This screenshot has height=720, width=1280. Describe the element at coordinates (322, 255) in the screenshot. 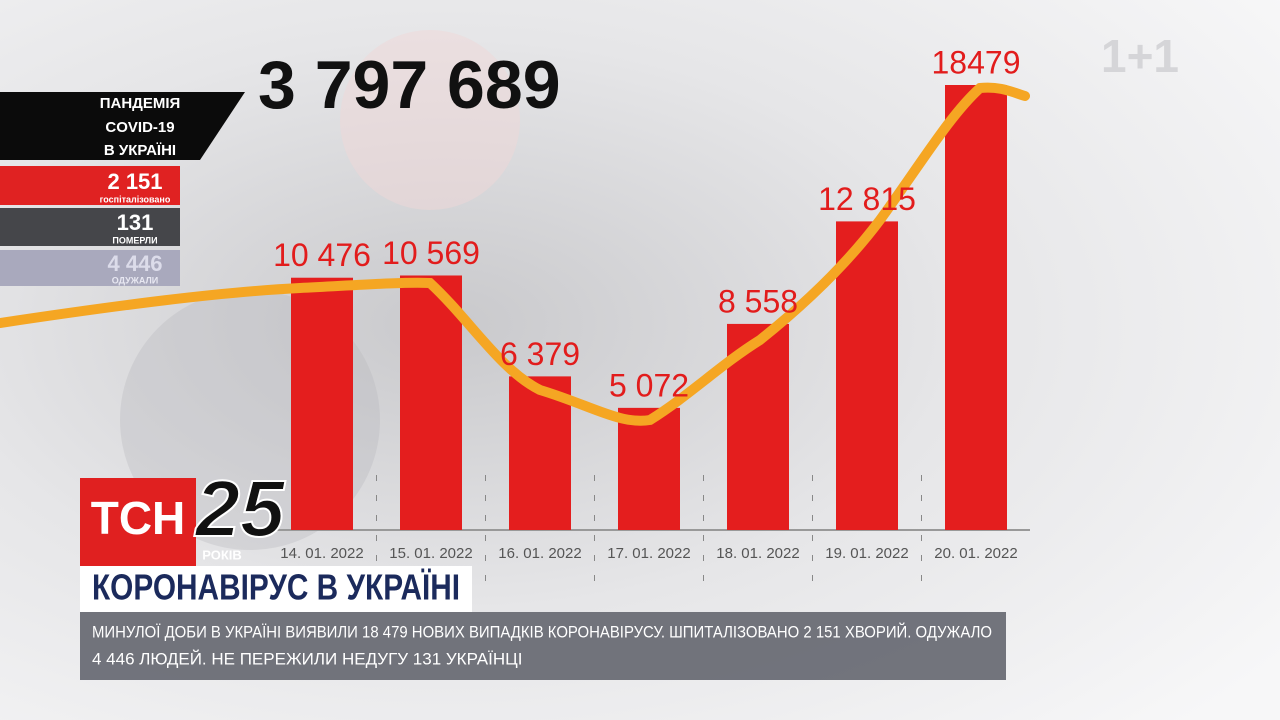

I see `value-label: 10 476` at that location.